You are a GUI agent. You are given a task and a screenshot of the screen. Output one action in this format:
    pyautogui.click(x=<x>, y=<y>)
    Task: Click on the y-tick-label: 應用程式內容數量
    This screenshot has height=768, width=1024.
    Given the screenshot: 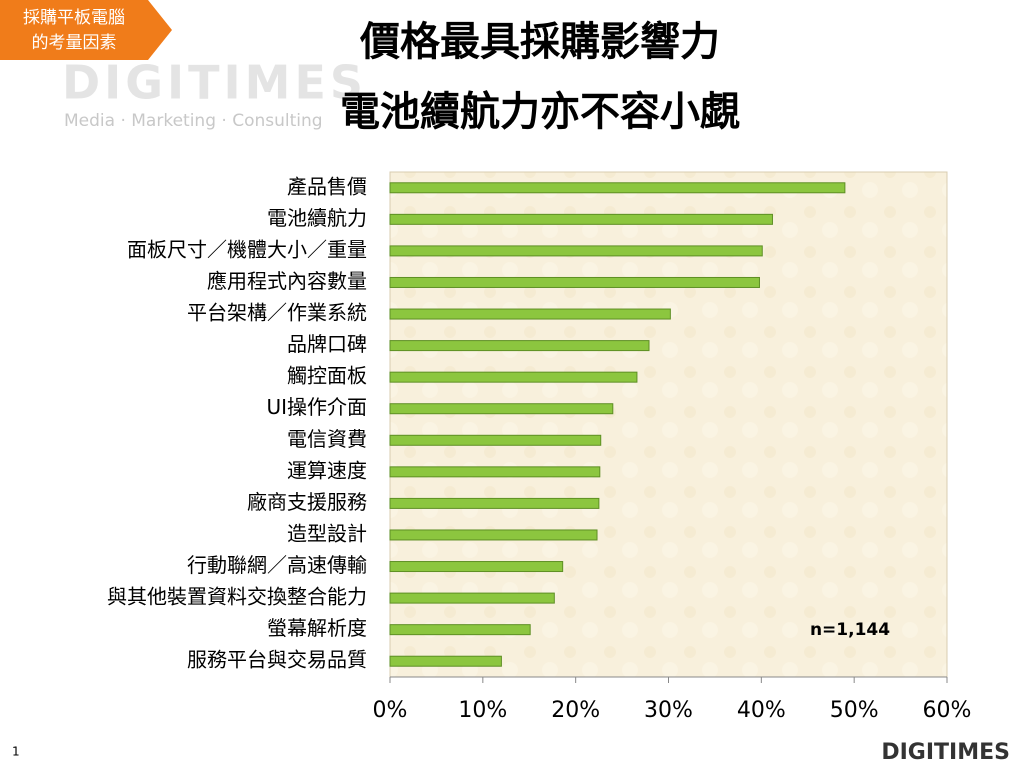 What is the action you would take?
    pyautogui.click(x=287, y=281)
    